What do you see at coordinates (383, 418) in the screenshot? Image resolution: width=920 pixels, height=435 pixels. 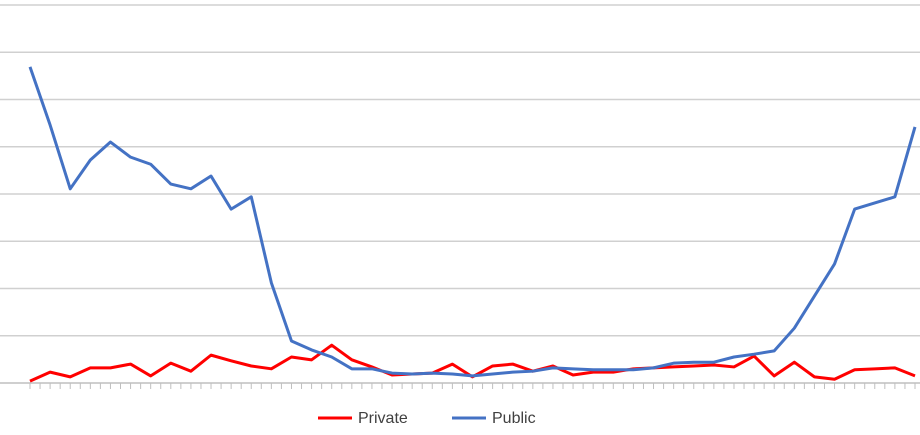 I see `legend-label: Private` at bounding box center [383, 418].